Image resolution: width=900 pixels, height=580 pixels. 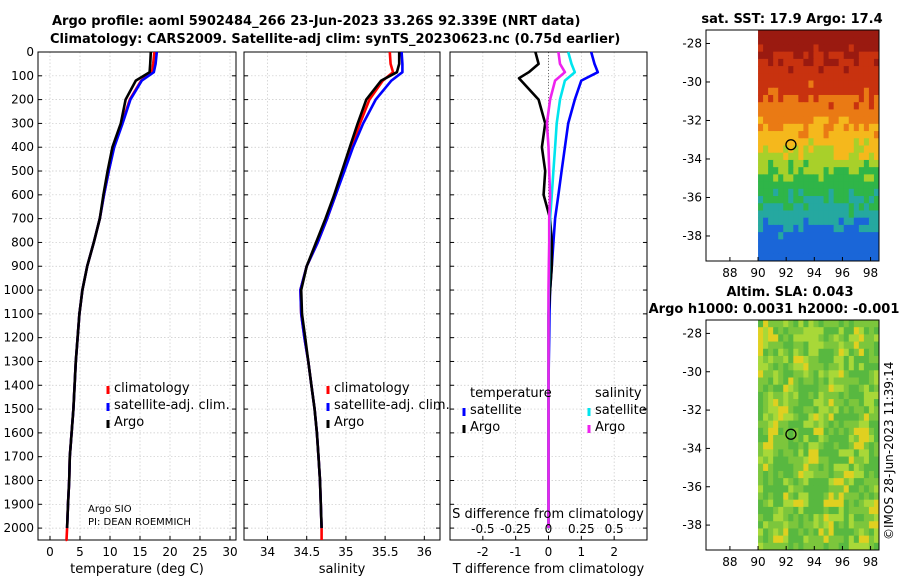 What do you see at coordinates (22, 171) in the screenshot?
I see `y-tick-label: 500` at bounding box center [22, 171].